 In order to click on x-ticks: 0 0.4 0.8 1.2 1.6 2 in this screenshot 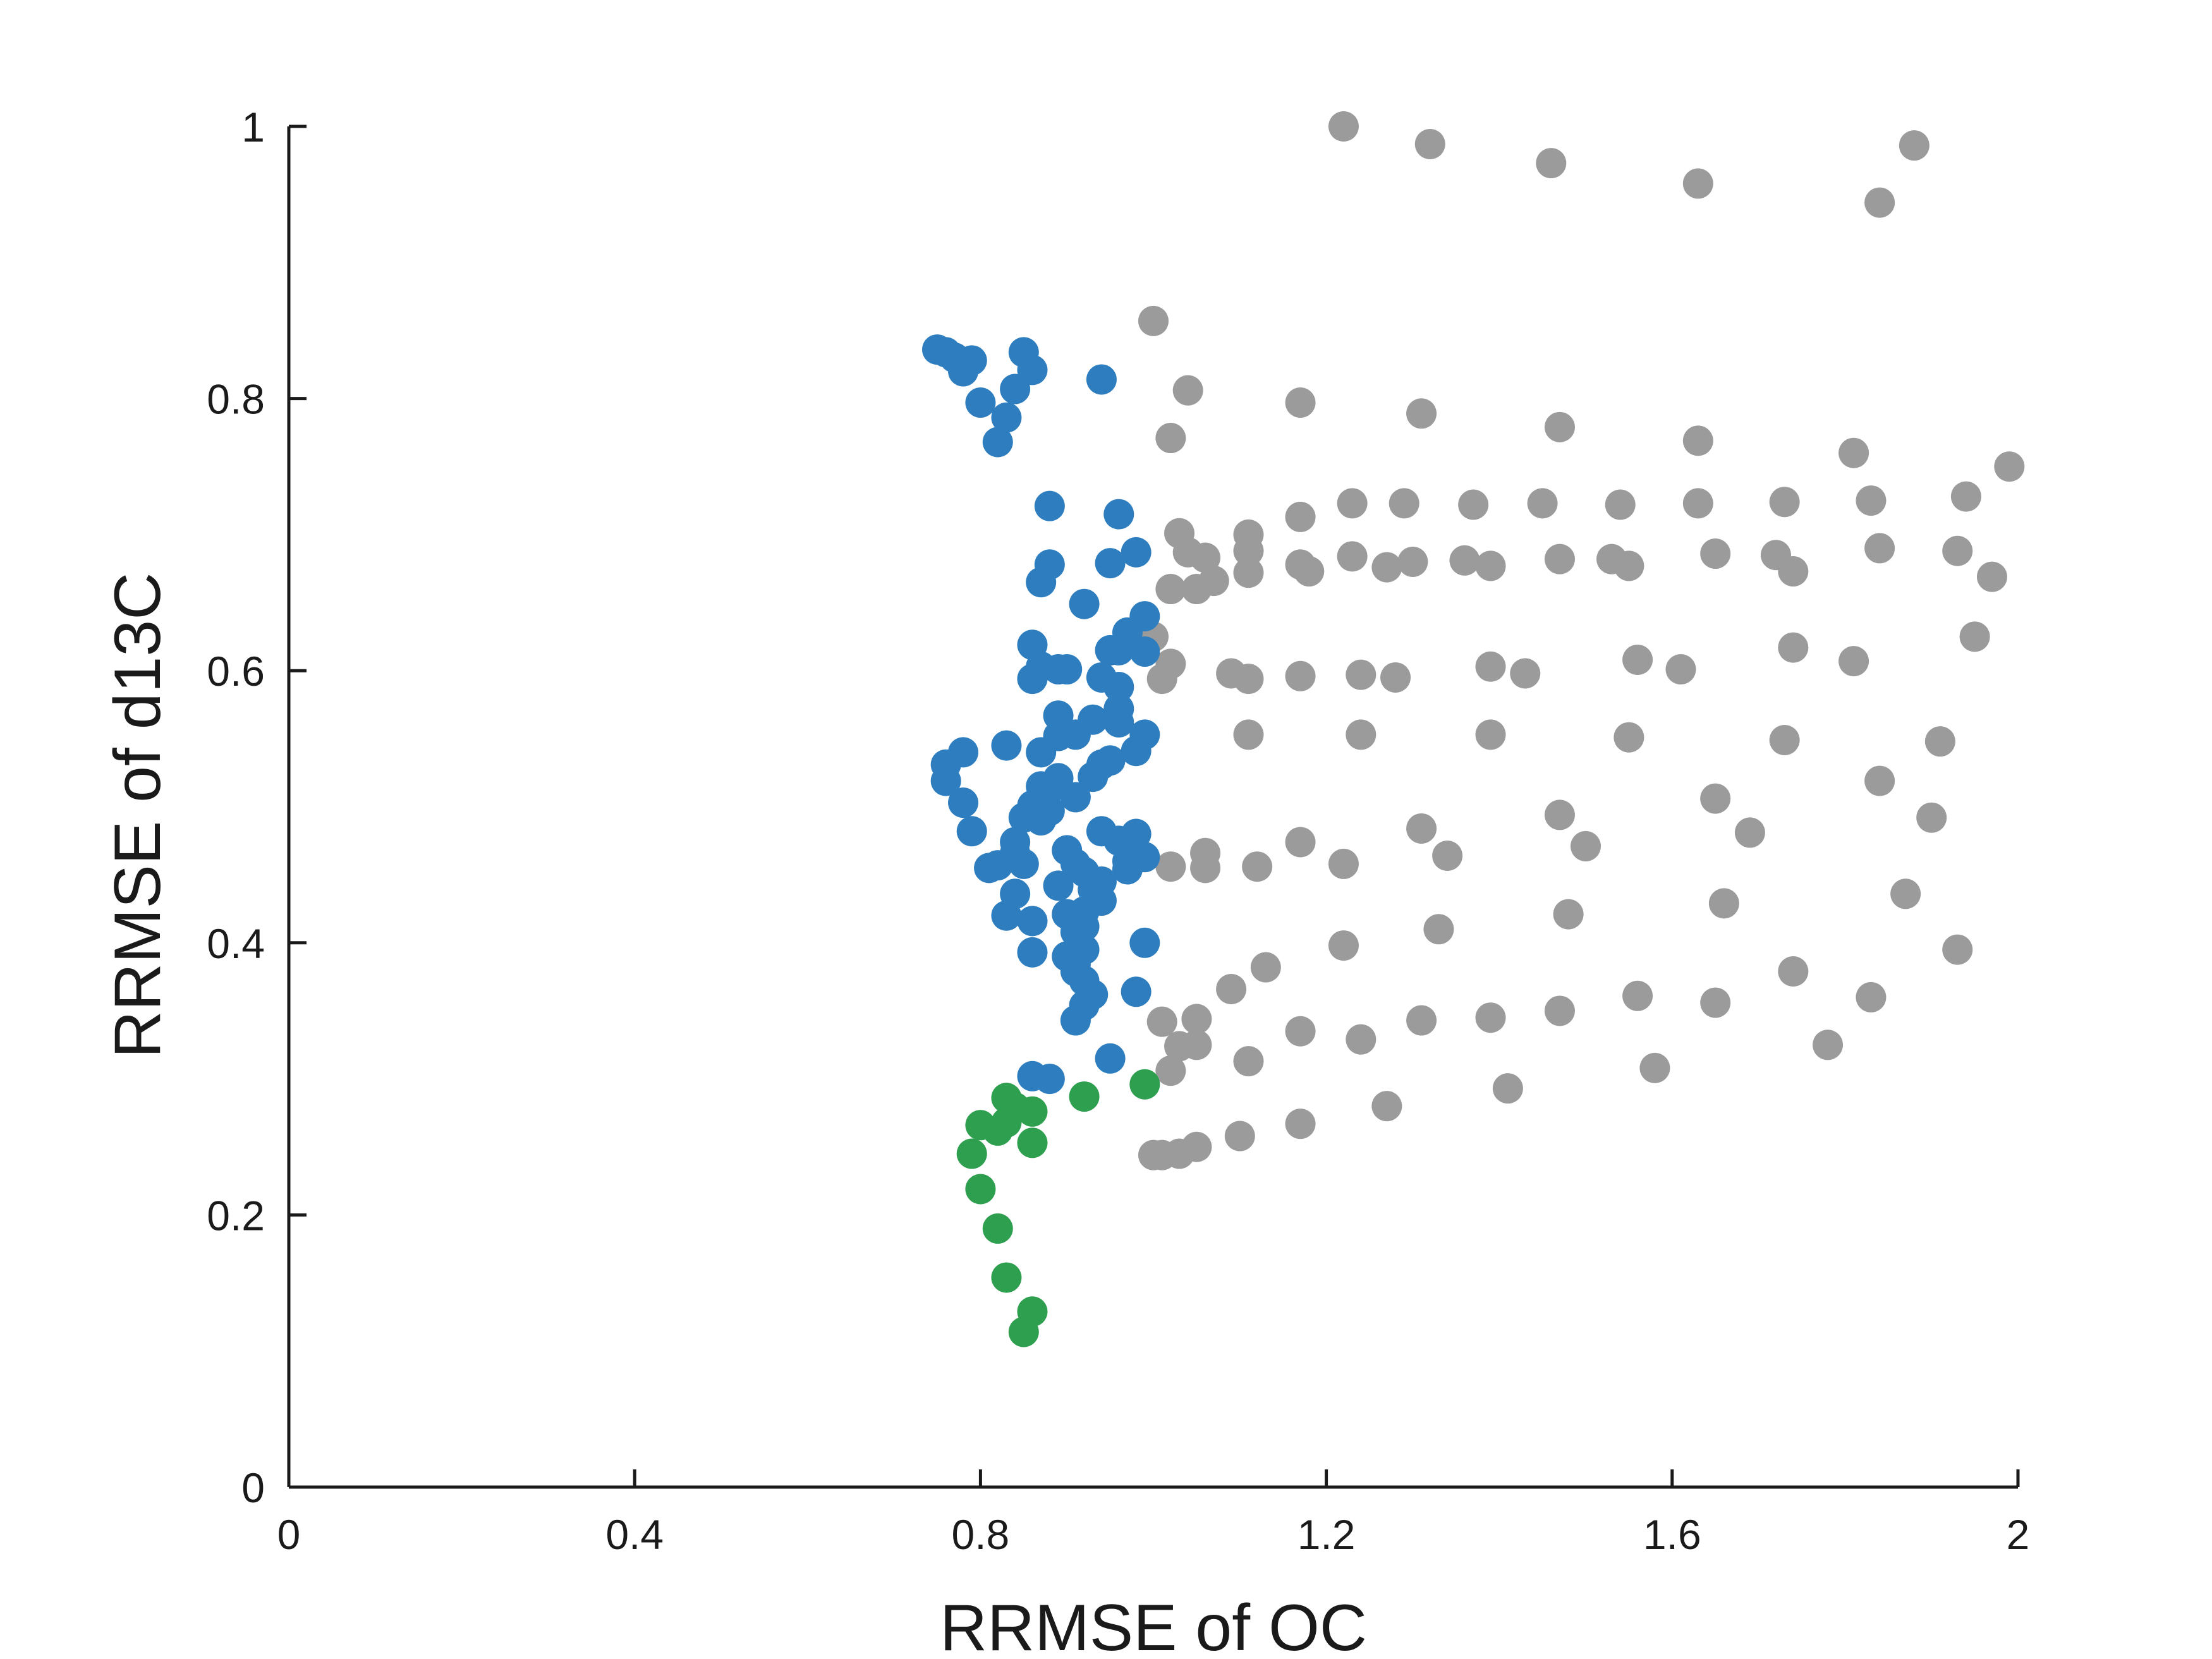, I will do `click(1153, 1513)`.